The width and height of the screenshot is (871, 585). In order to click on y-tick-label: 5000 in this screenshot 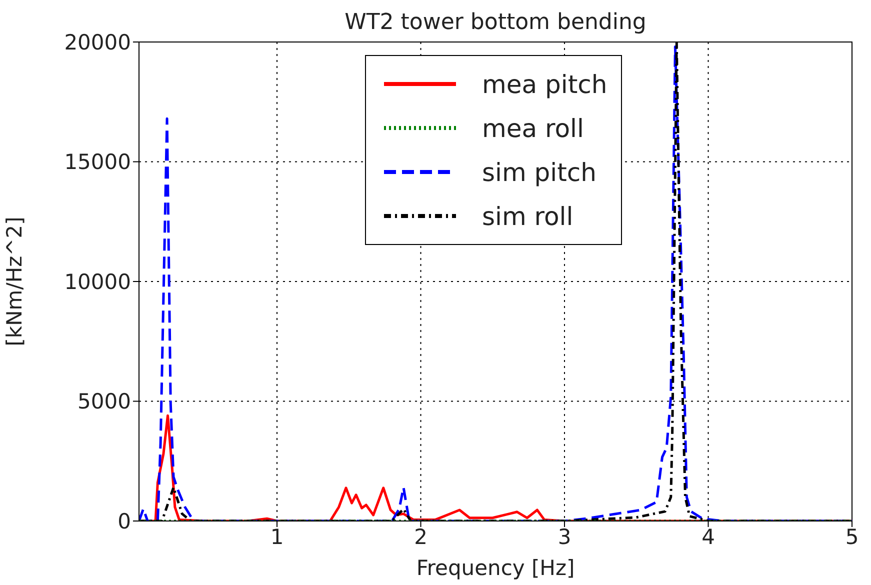, I will do `click(104, 402)`.